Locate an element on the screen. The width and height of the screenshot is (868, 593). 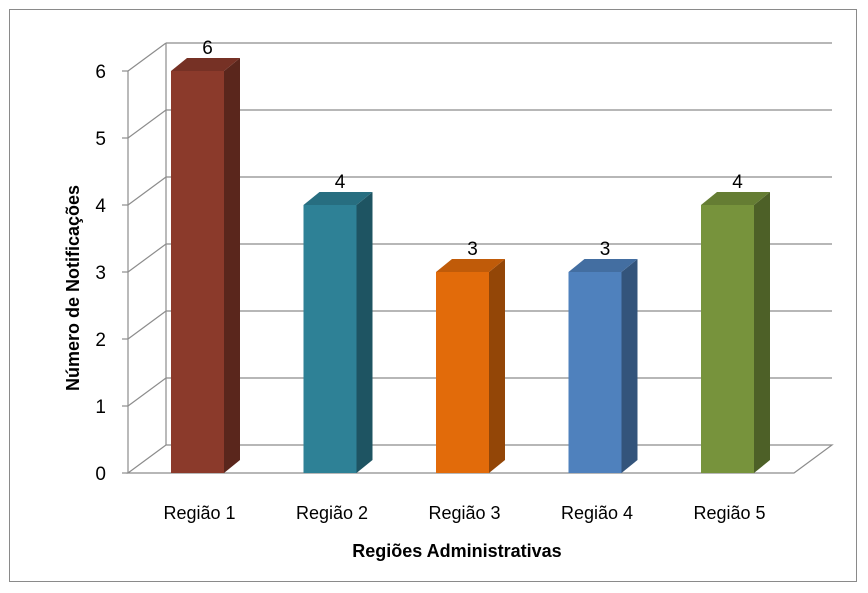
y-axis-title: Número de Notificações is located at coordinates (73, 288).